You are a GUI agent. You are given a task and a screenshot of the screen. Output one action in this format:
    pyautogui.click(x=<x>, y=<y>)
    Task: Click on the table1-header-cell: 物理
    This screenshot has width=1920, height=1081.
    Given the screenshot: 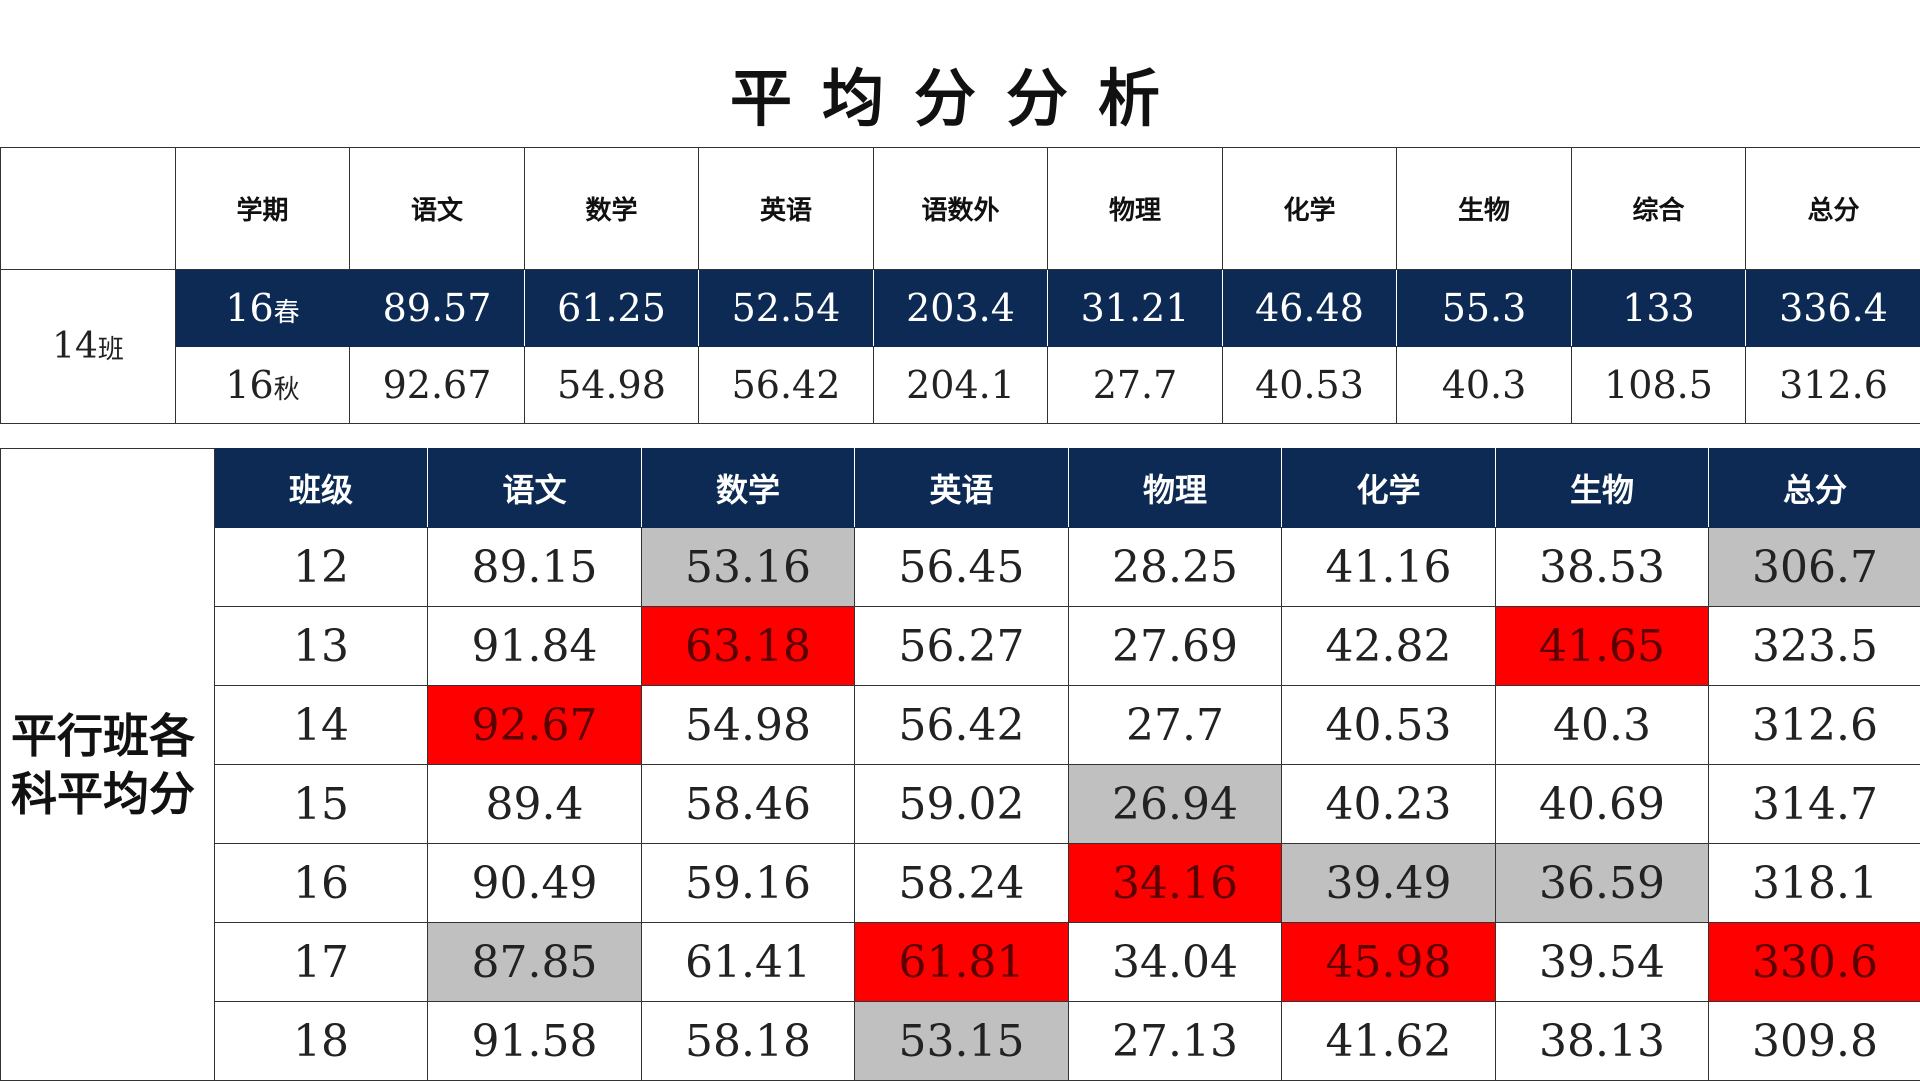 What is the action you would take?
    pyautogui.click(x=1135, y=209)
    